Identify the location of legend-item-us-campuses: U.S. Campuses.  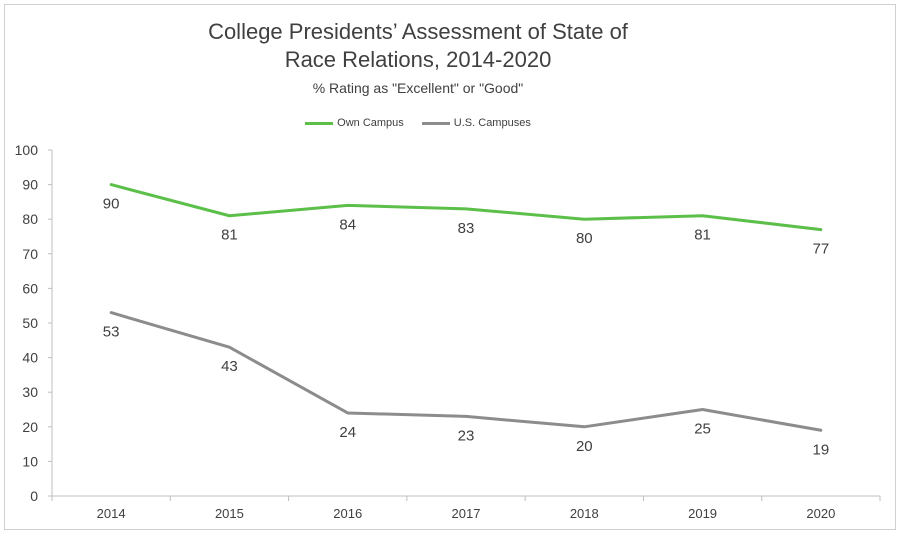
(476, 123).